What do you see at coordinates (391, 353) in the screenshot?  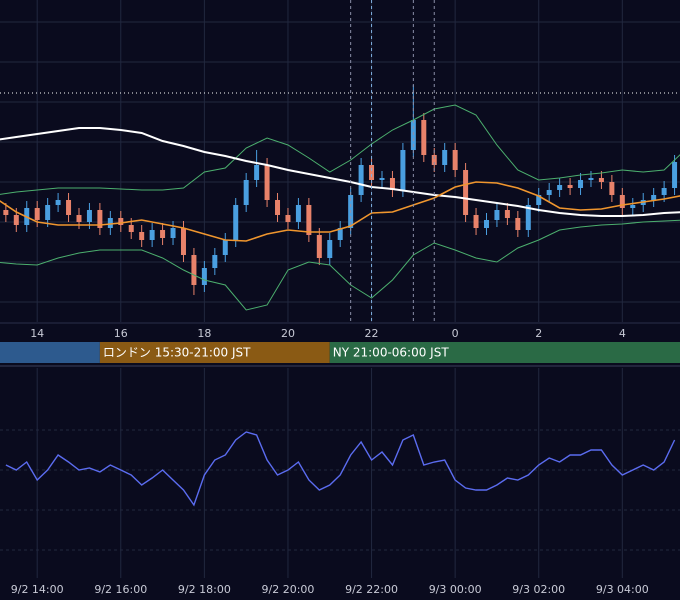 I see `session-label: NY 21:00-06:00 JST` at bounding box center [391, 353].